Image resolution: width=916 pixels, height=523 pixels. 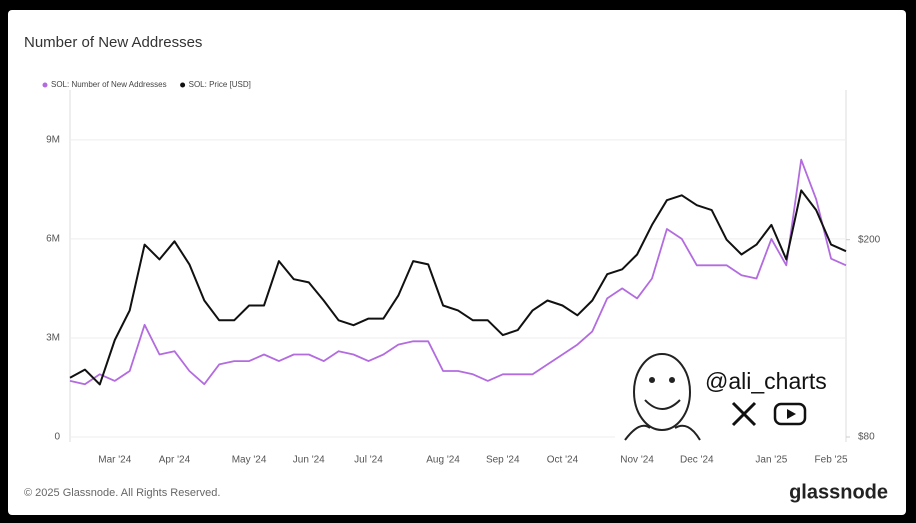 I want to click on x-tick-label: Nov '24, so click(x=637, y=460).